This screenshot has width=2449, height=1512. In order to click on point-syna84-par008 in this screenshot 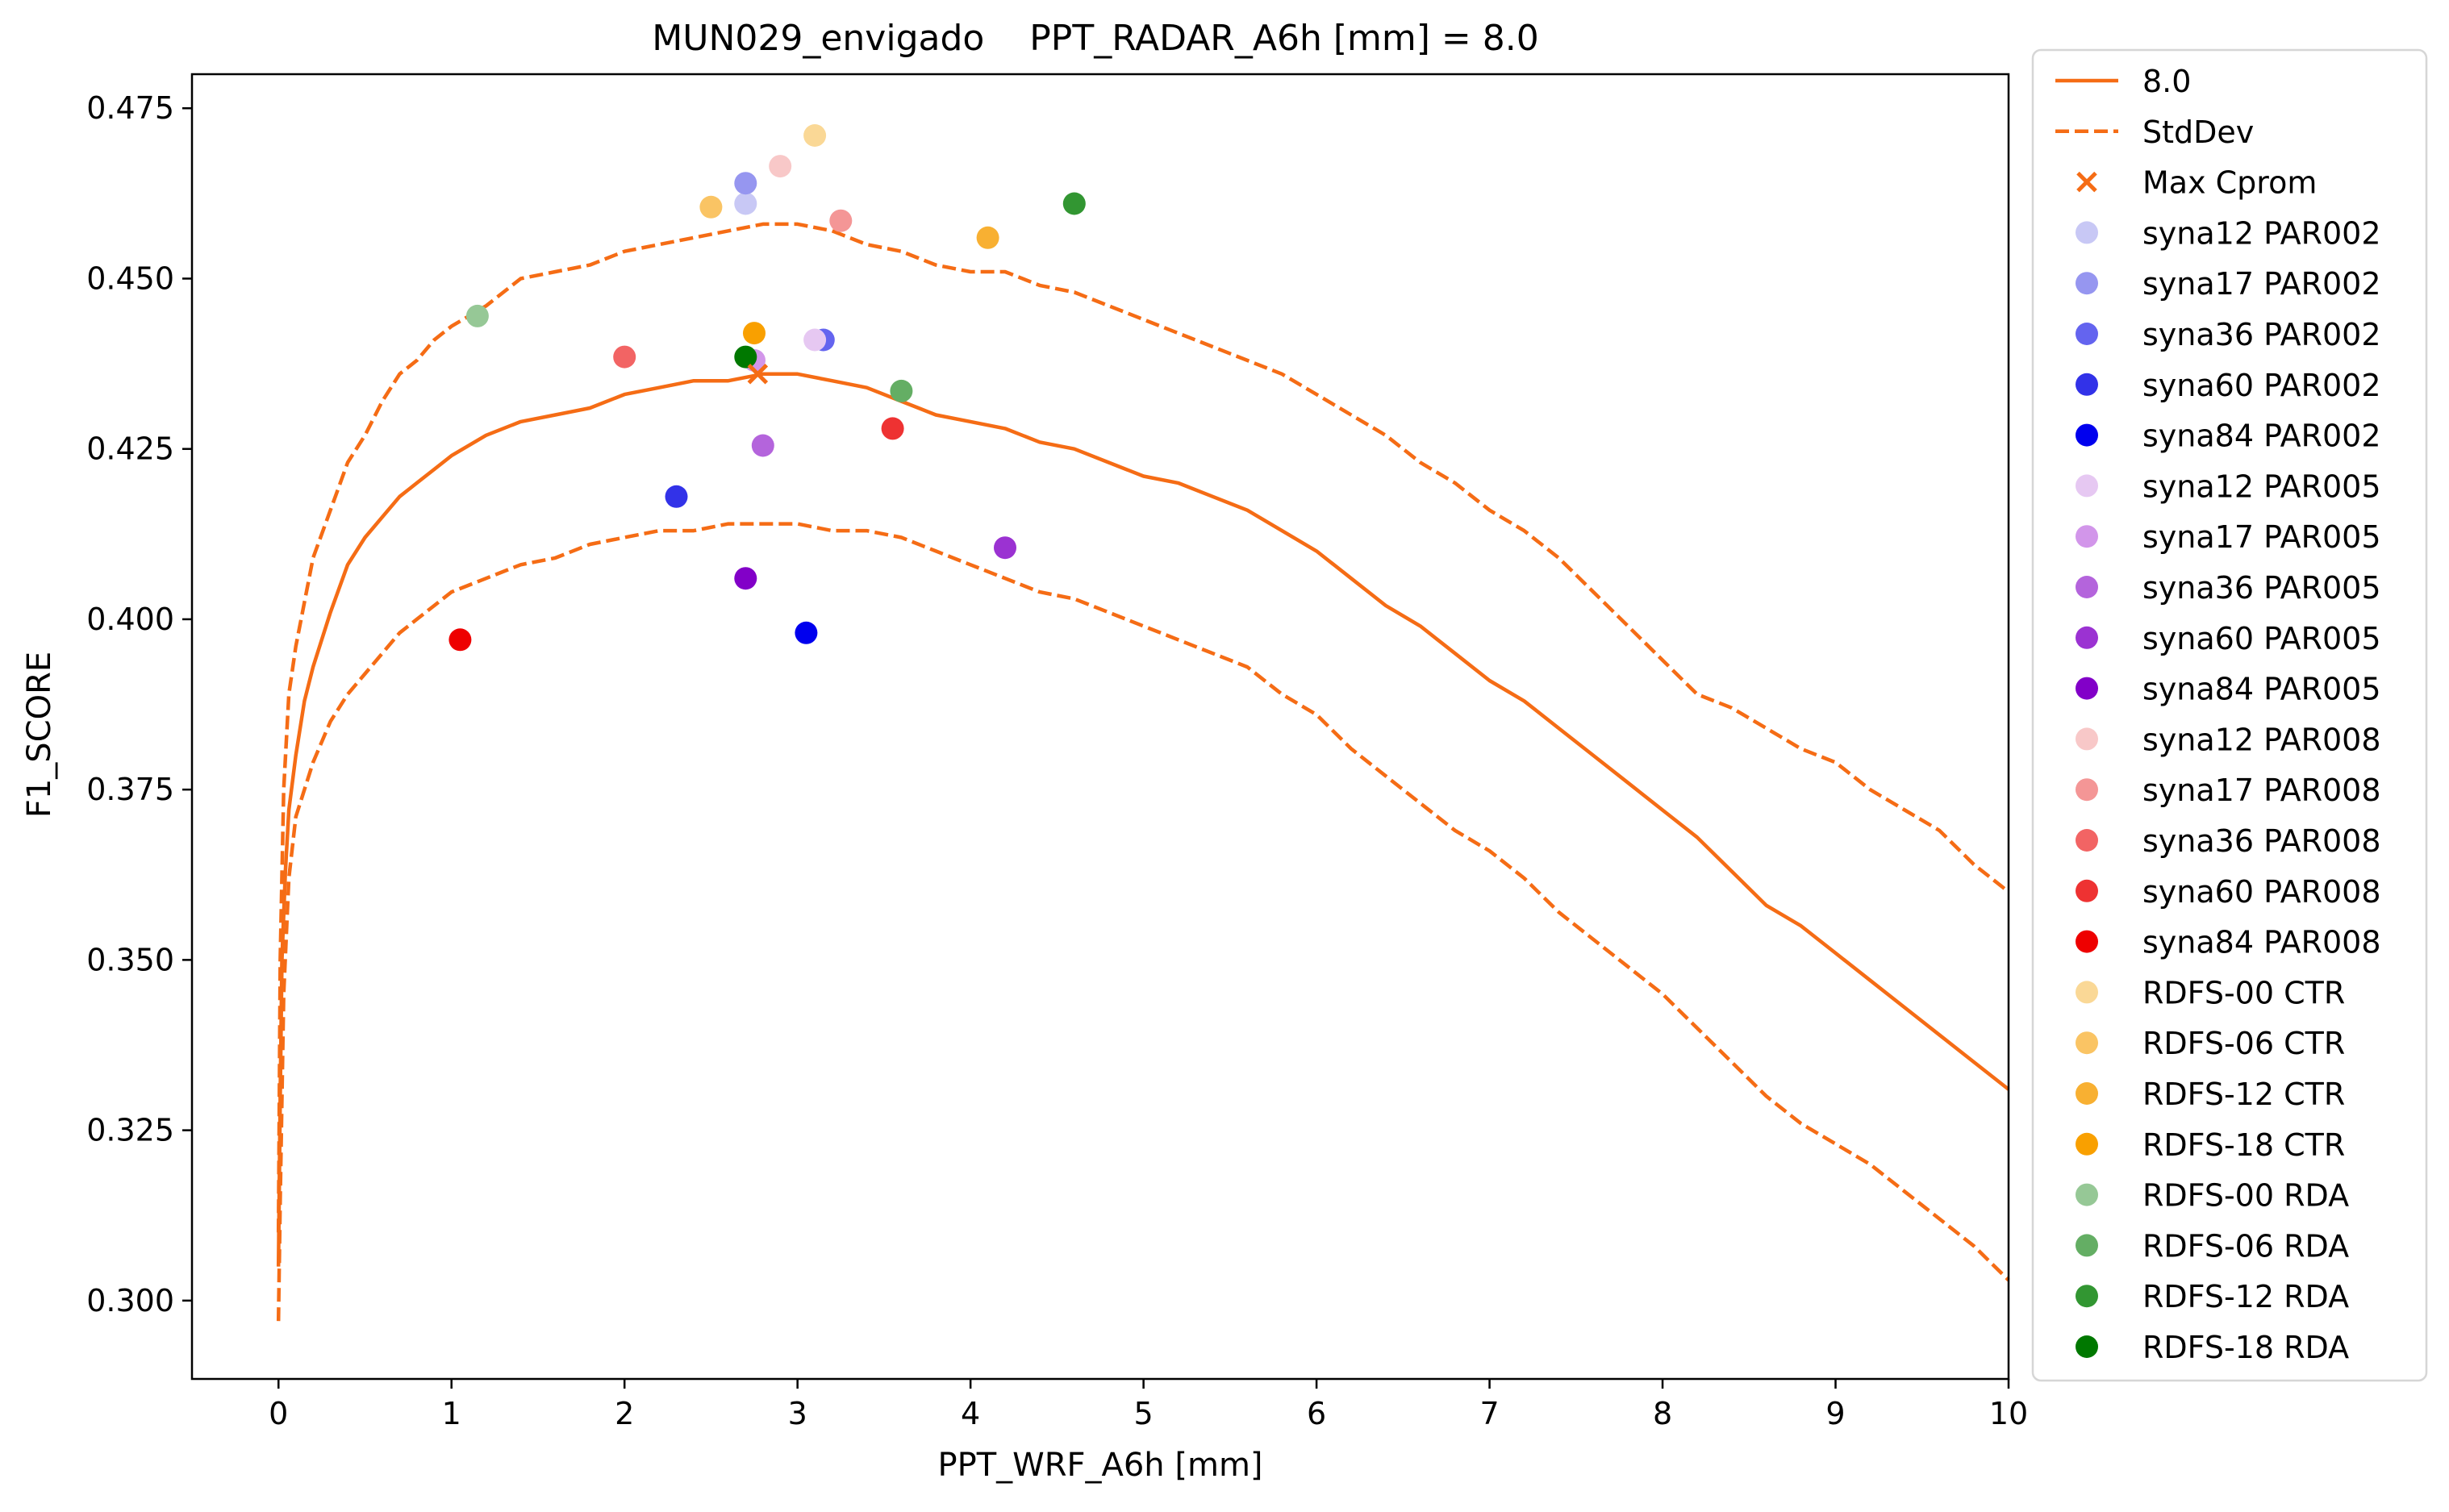, I will do `click(460, 640)`.